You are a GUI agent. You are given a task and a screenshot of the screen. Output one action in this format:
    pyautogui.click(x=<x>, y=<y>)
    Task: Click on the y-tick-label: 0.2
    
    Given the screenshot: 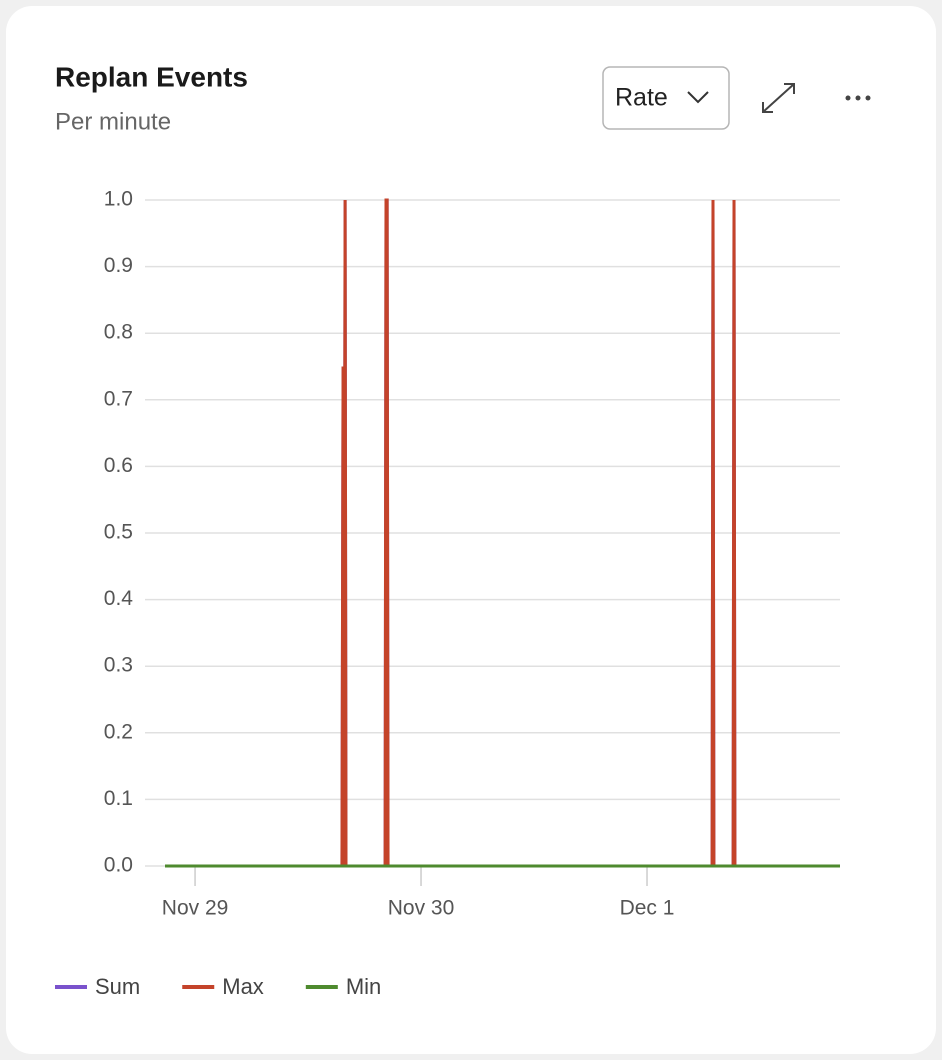 What is the action you would take?
    pyautogui.click(x=118, y=731)
    